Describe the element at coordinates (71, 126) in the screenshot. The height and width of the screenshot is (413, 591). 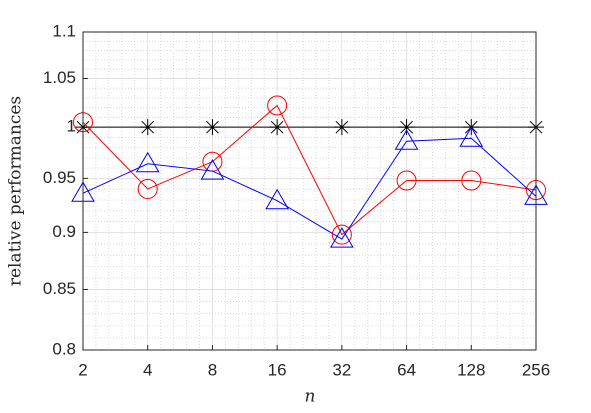
I see `y-tick-label: 1` at that location.